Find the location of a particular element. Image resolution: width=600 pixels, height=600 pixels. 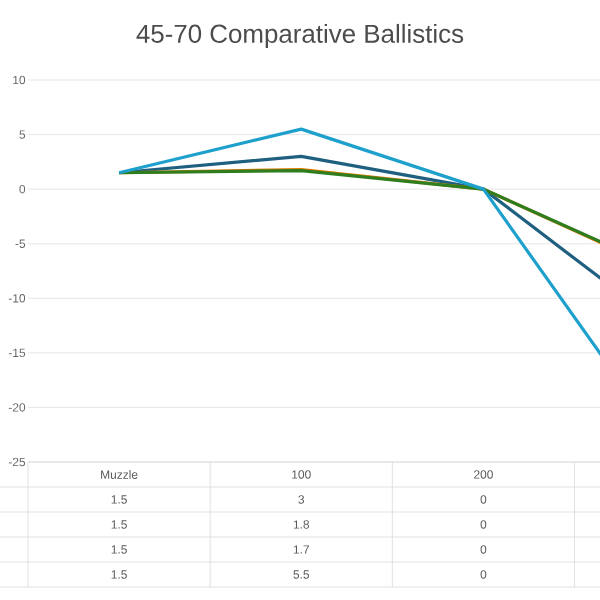

chart-title: 45-70 Comparative Ballistics is located at coordinates (300, 36).